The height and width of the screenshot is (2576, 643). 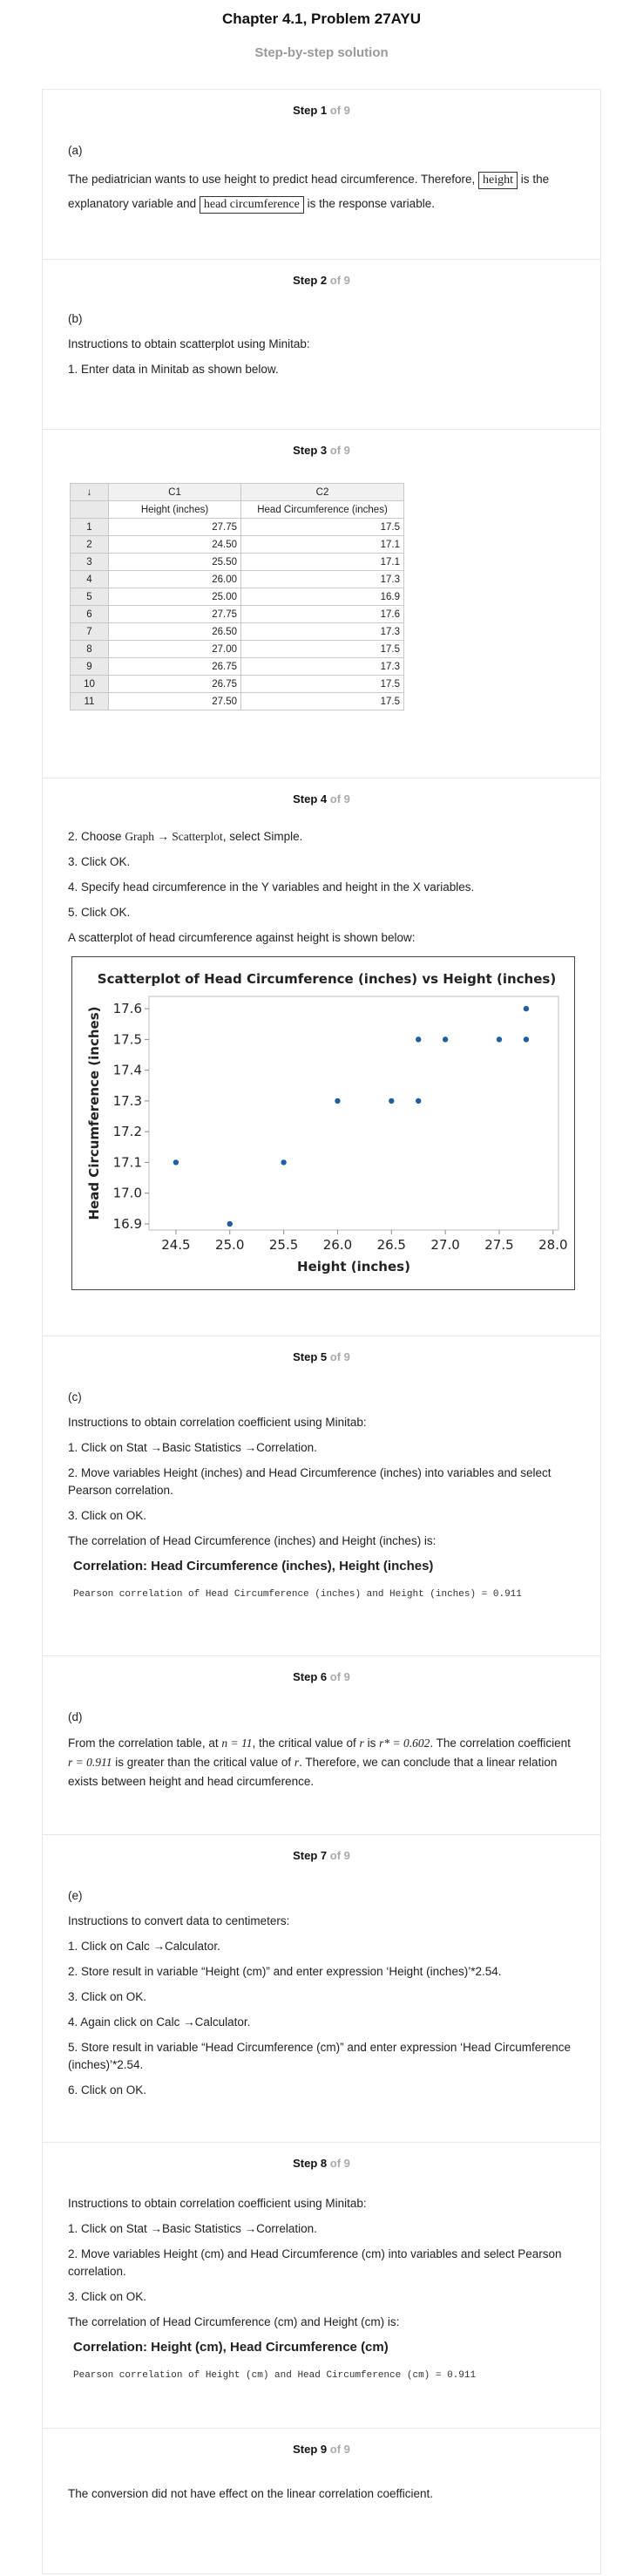 I want to click on table-row: 9 26.75 17.3, so click(x=237, y=666).